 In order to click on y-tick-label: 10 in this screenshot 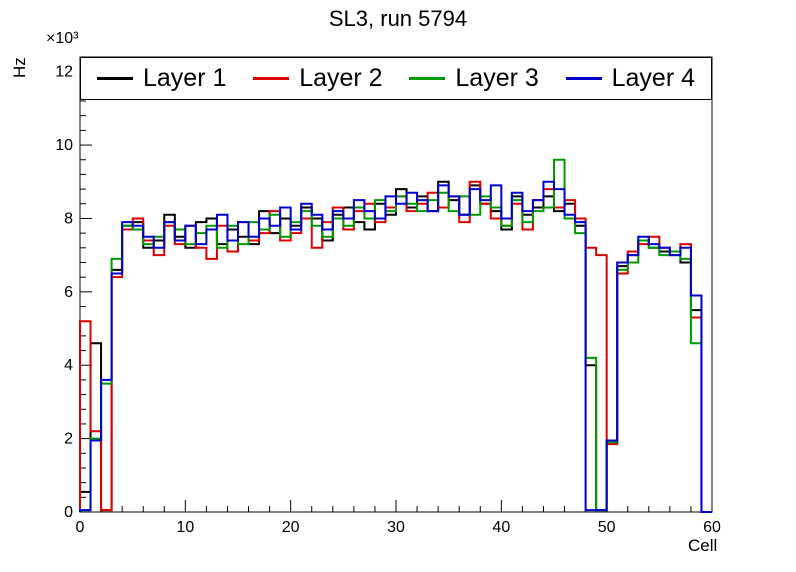, I will do `click(64, 145)`.